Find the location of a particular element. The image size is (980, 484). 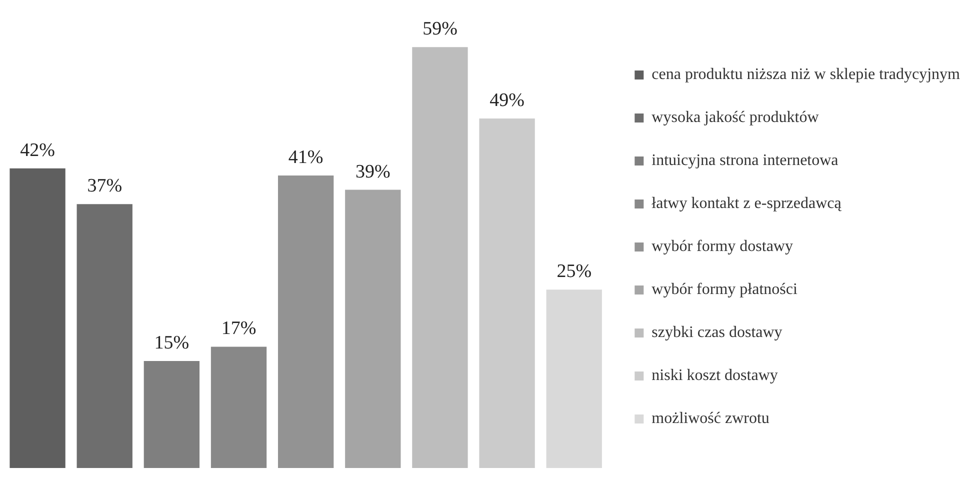

data-label: 49% is located at coordinates (507, 100).